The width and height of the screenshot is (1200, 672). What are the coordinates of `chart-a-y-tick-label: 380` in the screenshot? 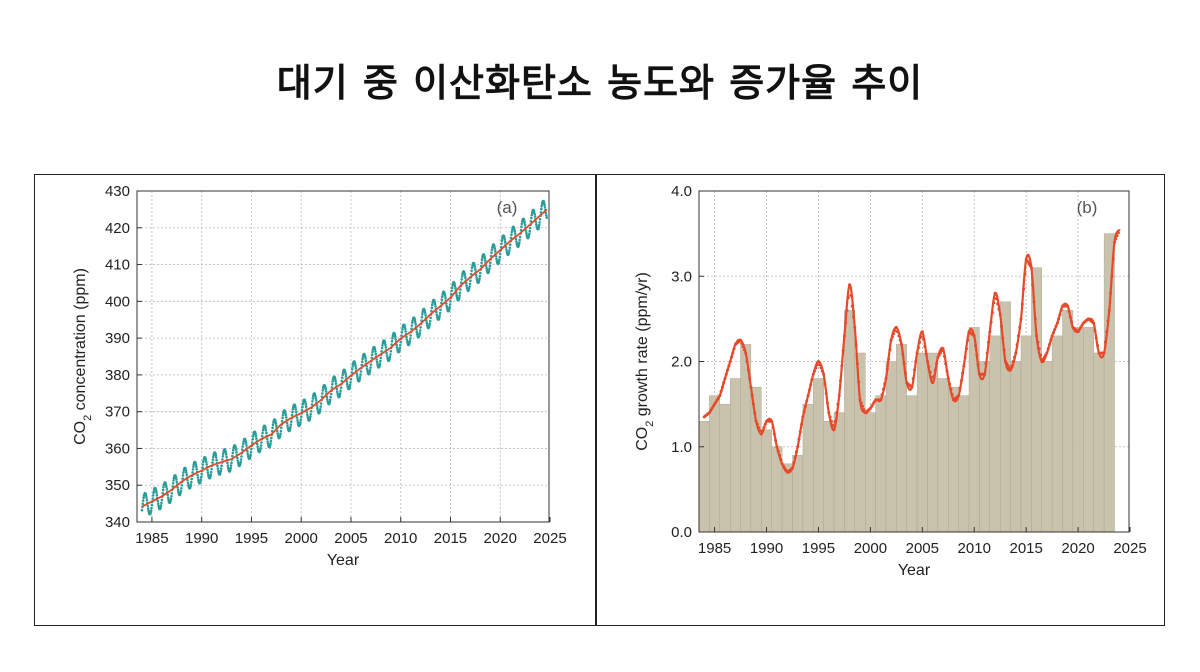 It's located at (117, 375).